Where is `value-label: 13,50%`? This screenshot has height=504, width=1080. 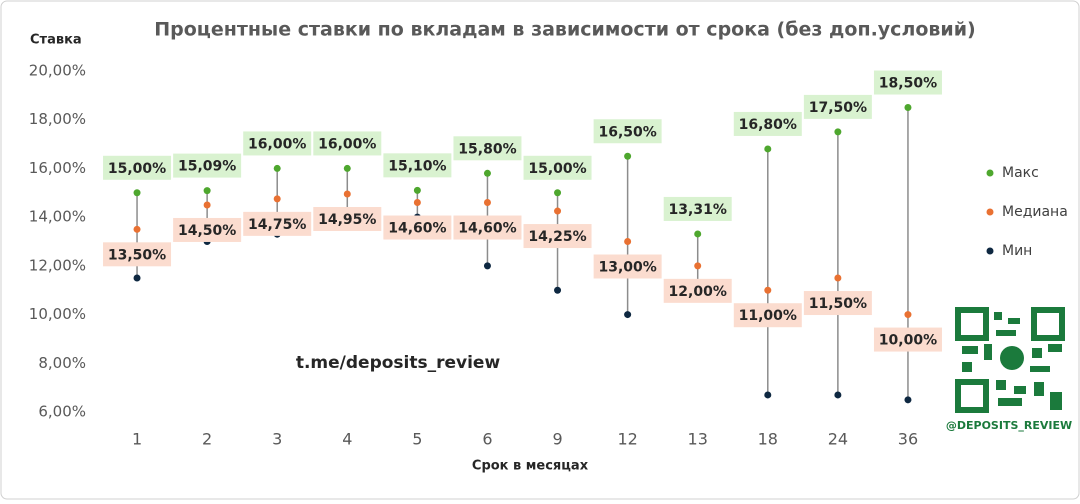 value-label: 13,50% is located at coordinates (137, 255).